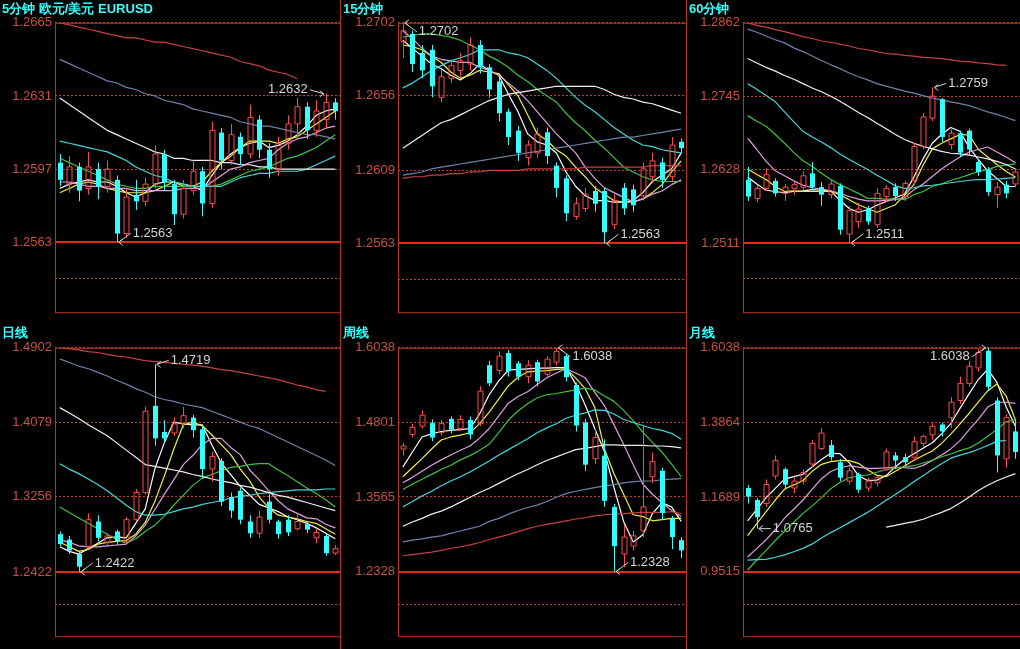 The height and width of the screenshot is (649, 1020). Describe the element at coordinates (884, 233) in the screenshot. I see `annotation: 1.2511` at that location.